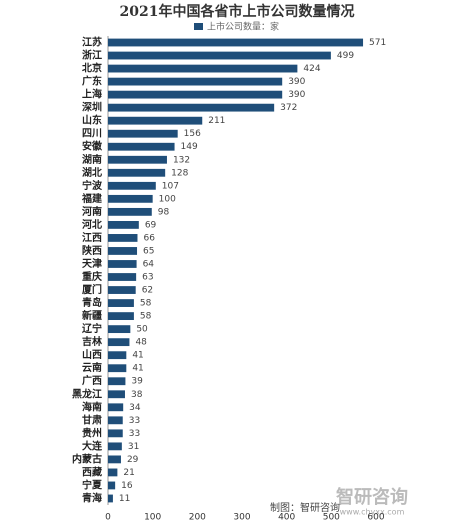 The image size is (474, 525). Describe the element at coordinates (149, 238) in the screenshot. I see `value-label: 66` at that location.